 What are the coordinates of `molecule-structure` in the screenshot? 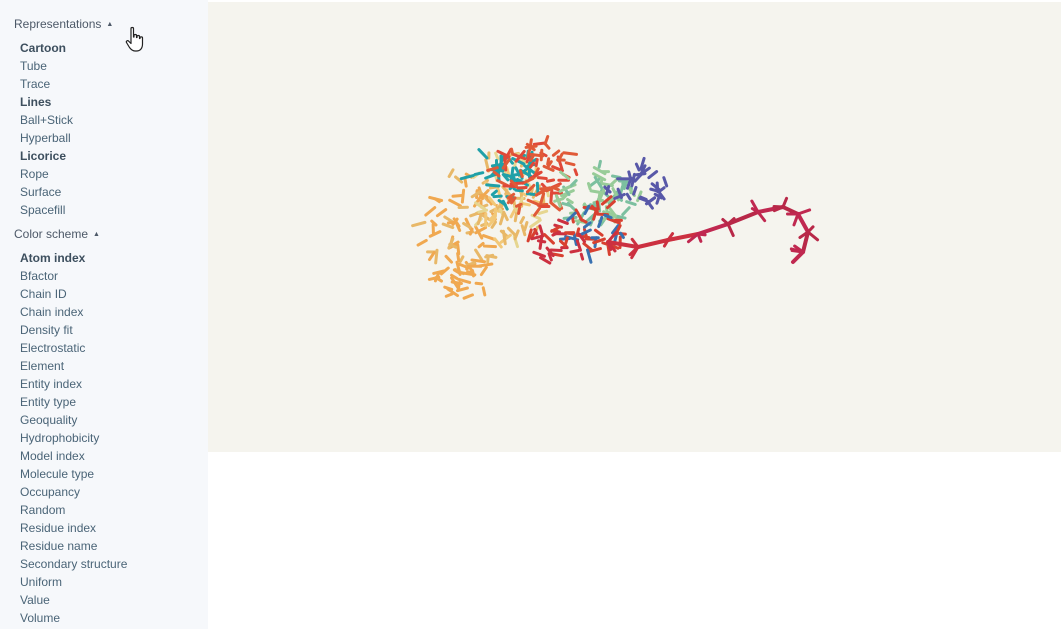 It's located at (615, 217).